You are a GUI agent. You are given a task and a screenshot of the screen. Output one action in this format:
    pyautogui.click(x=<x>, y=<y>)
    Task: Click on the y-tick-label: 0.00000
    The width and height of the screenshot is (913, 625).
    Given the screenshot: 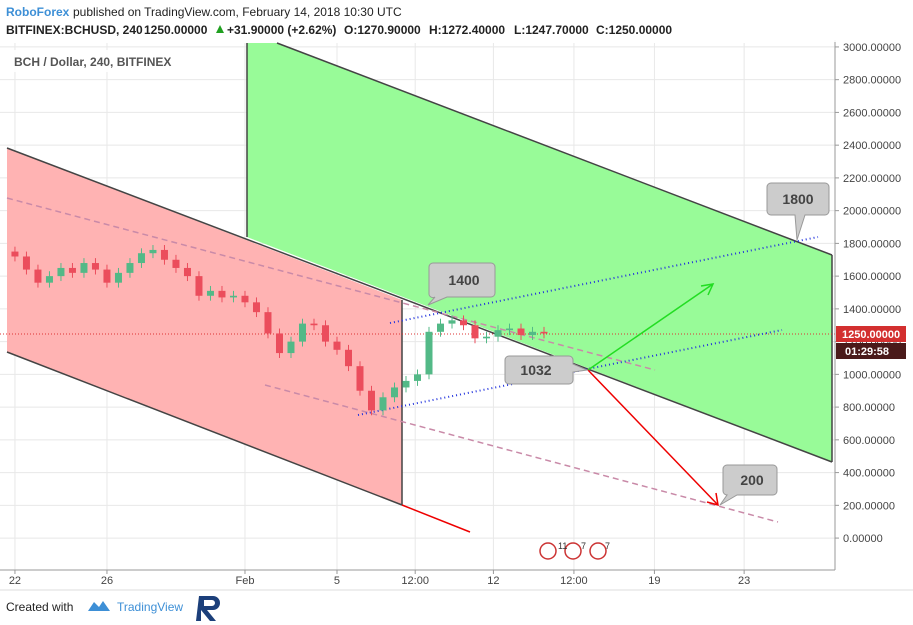 What is the action you would take?
    pyautogui.click(x=863, y=539)
    